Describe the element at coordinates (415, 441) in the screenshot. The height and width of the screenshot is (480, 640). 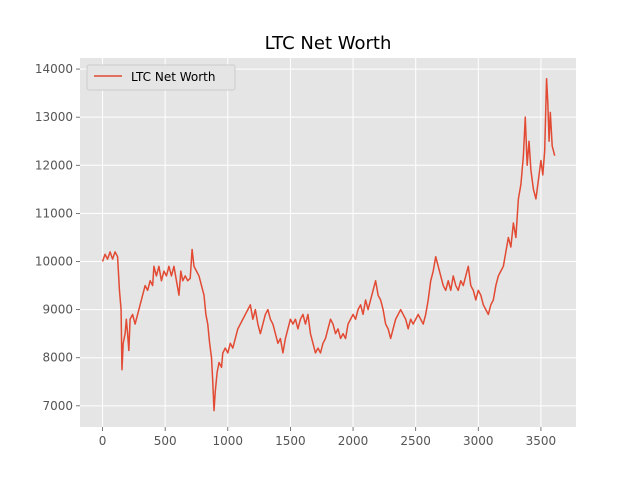
I see `x-tick-label: 2500` at that location.